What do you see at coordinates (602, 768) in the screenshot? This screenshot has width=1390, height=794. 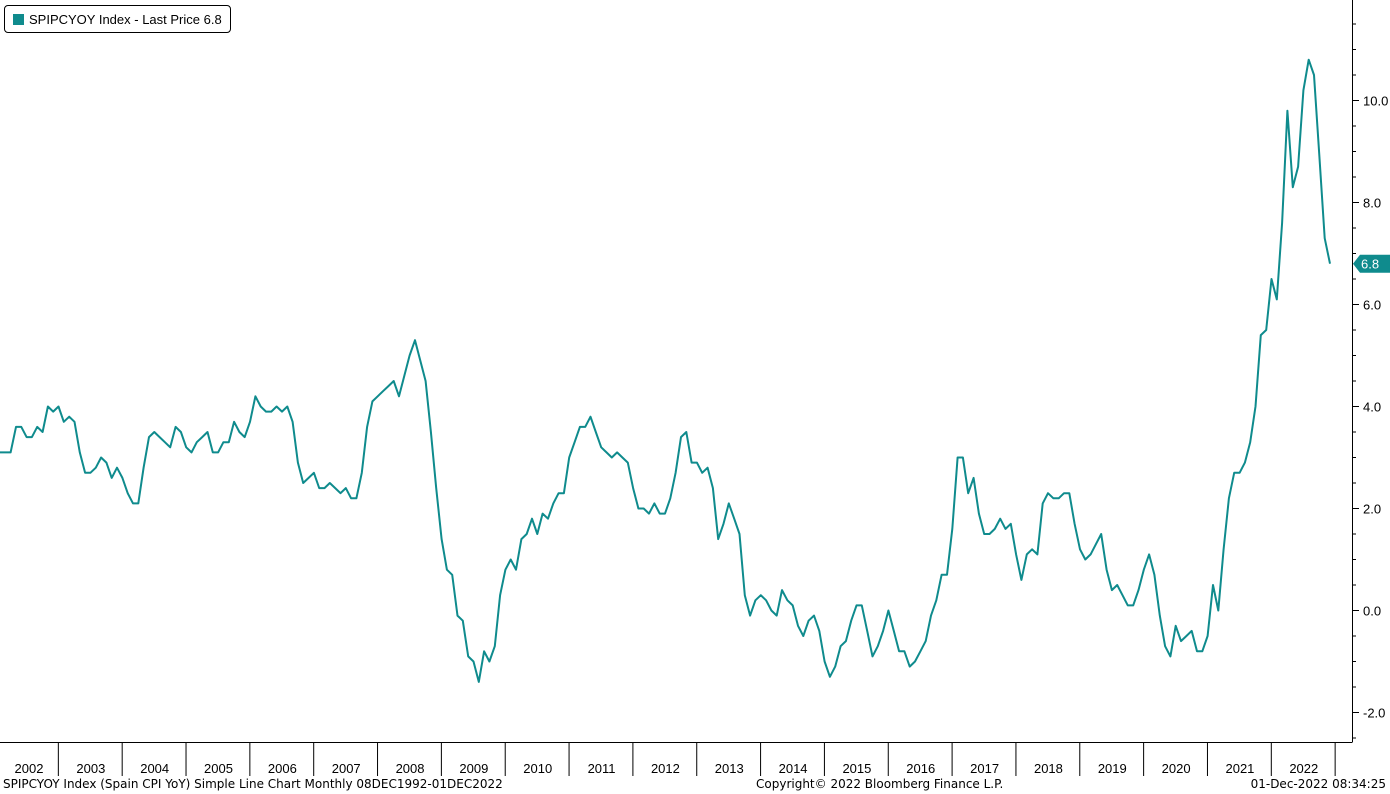 I see `x-tick-label: 2011` at bounding box center [602, 768].